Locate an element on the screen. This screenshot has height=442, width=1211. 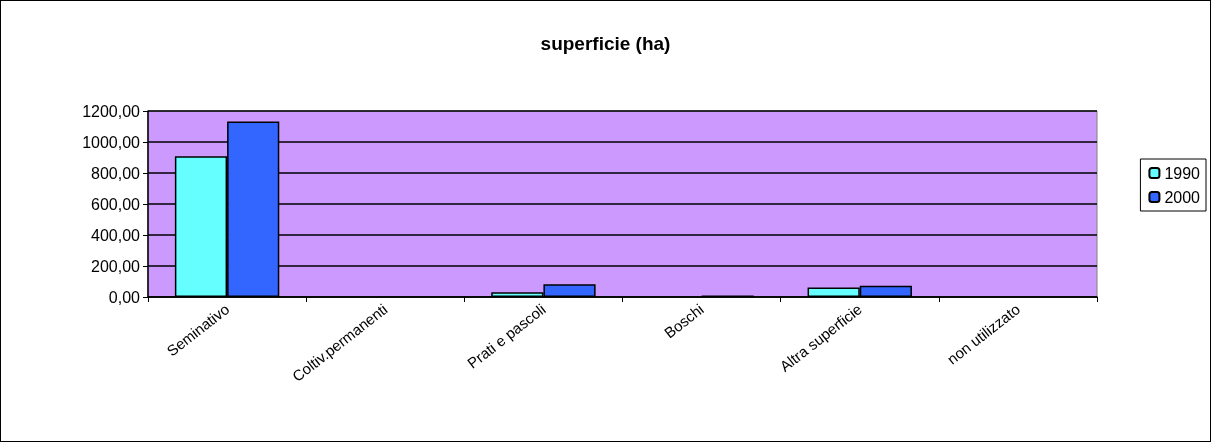
y-tick-label: 0,00 is located at coordinates (124, 297).